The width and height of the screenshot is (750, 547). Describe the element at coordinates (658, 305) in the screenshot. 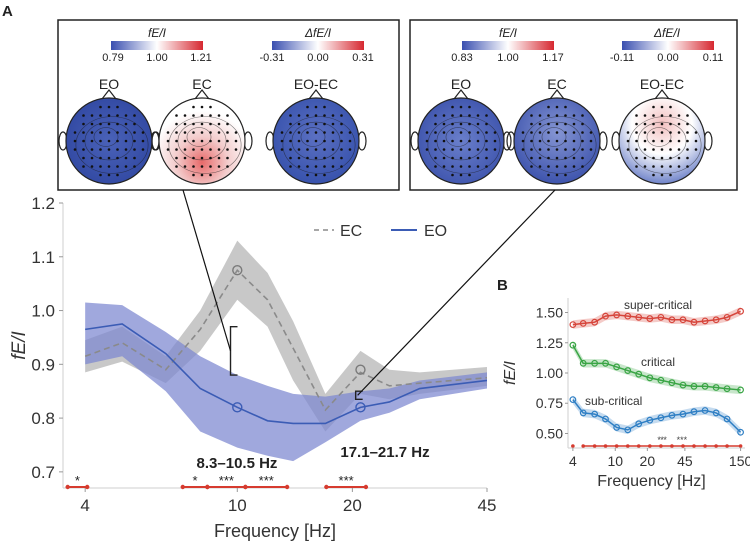

I see `series-label: super-critical` at that location.